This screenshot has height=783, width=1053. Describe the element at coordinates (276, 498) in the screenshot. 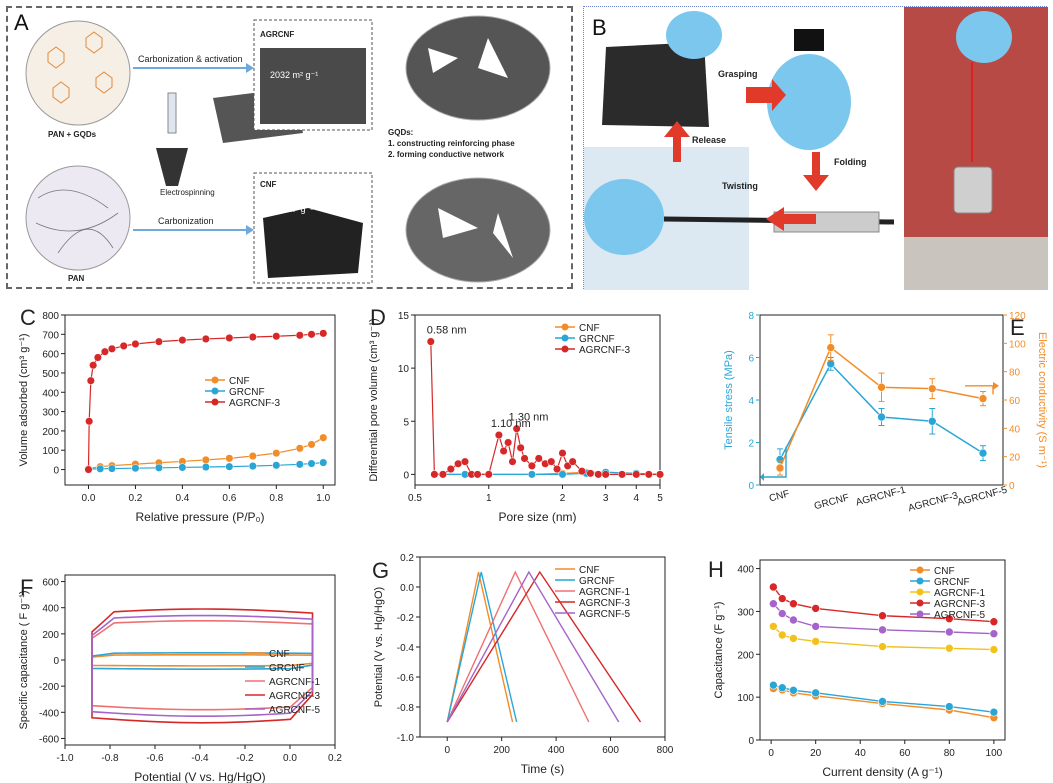

I see `x-tick-label: 0.8` at that location.